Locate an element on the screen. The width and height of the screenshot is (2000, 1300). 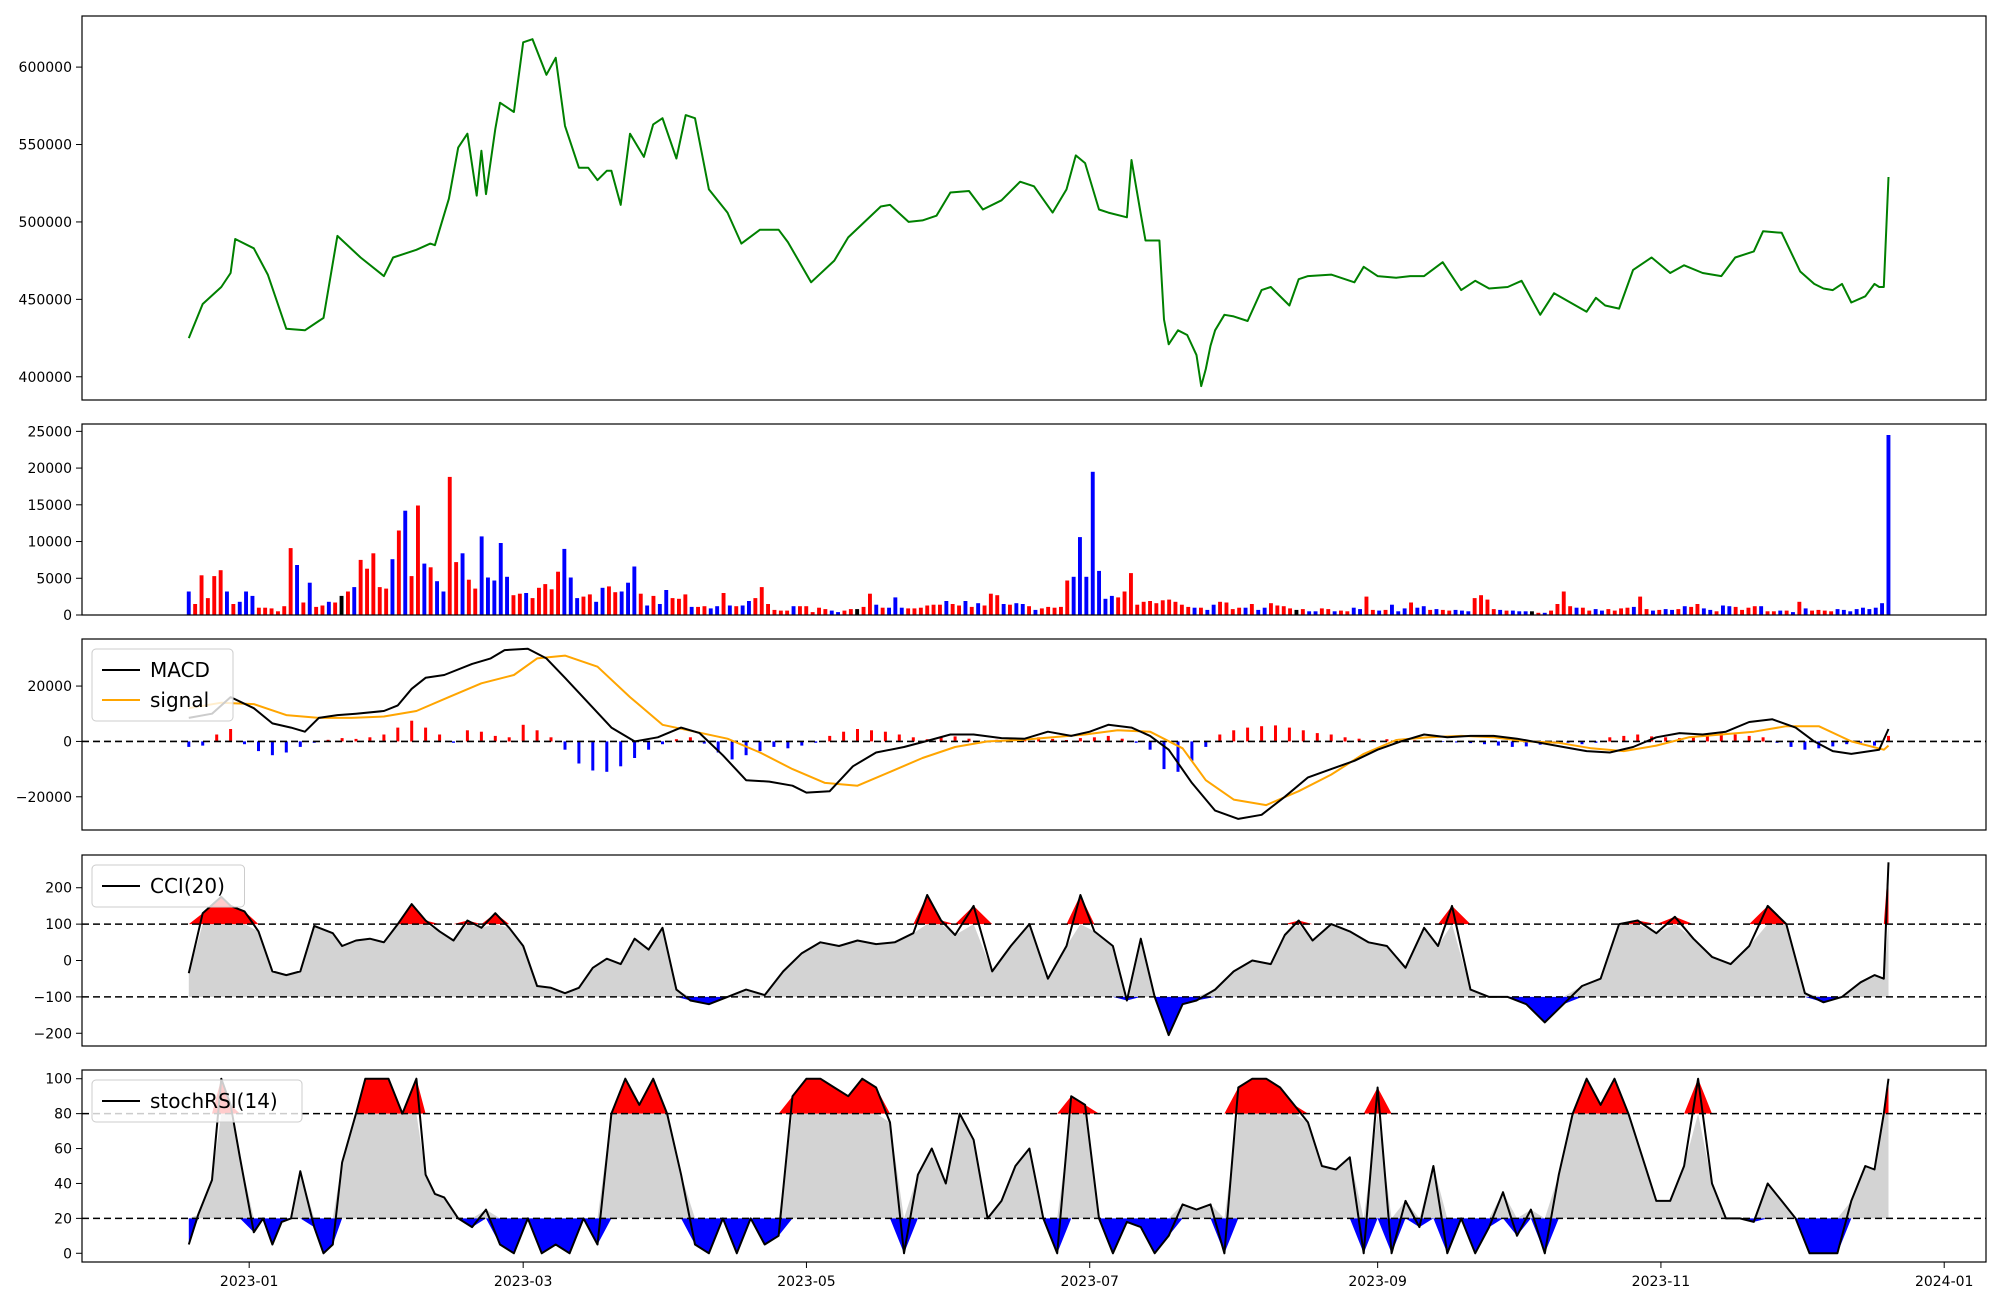
macd-legend-label-0: MACD is located at coordinates (180, 670).